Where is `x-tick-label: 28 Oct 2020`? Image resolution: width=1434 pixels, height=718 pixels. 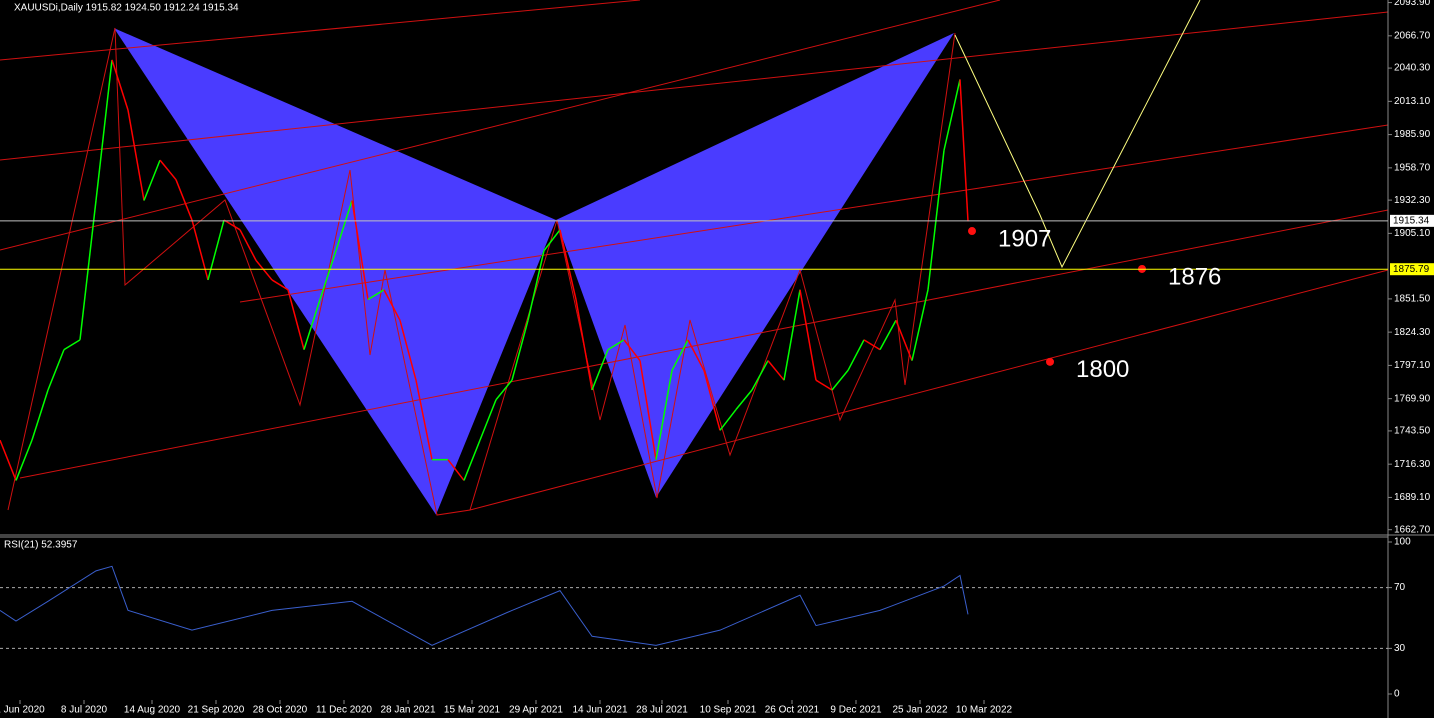
x-tick-label: 28 Oct 2020 is located at coordinates (280, 710).